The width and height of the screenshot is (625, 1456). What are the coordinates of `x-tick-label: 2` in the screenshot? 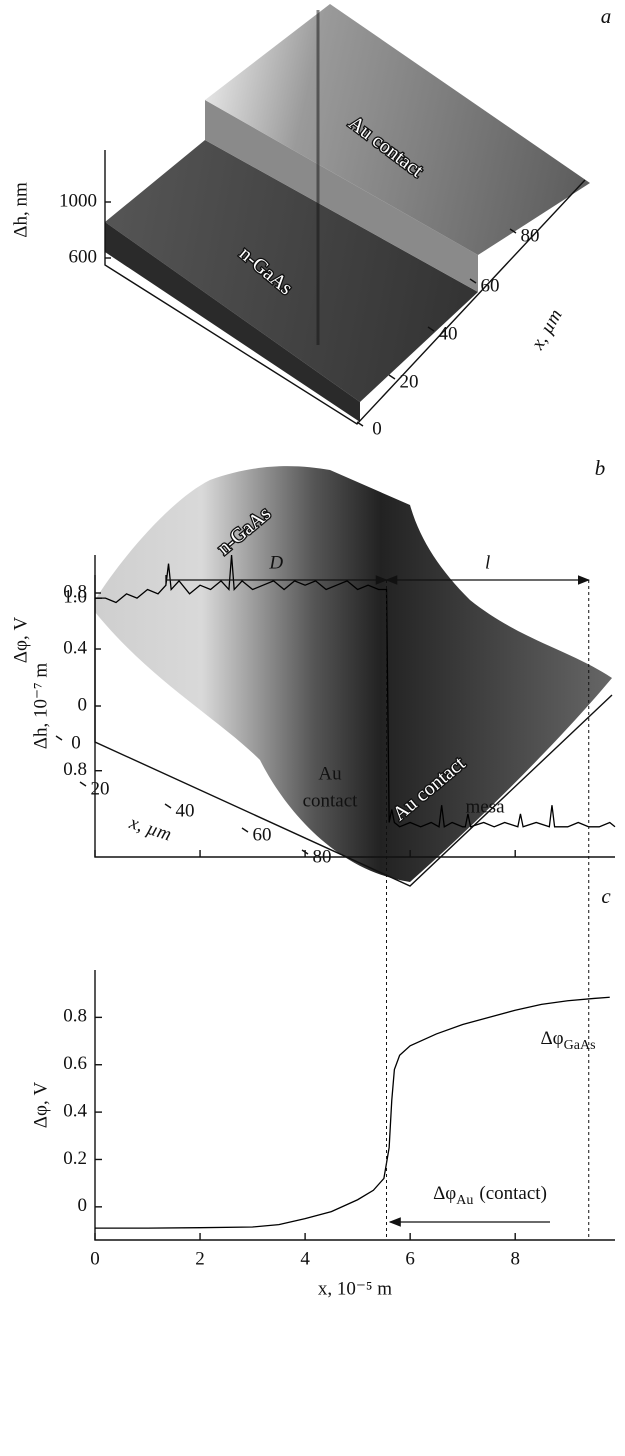 It's located at (200, 1258).